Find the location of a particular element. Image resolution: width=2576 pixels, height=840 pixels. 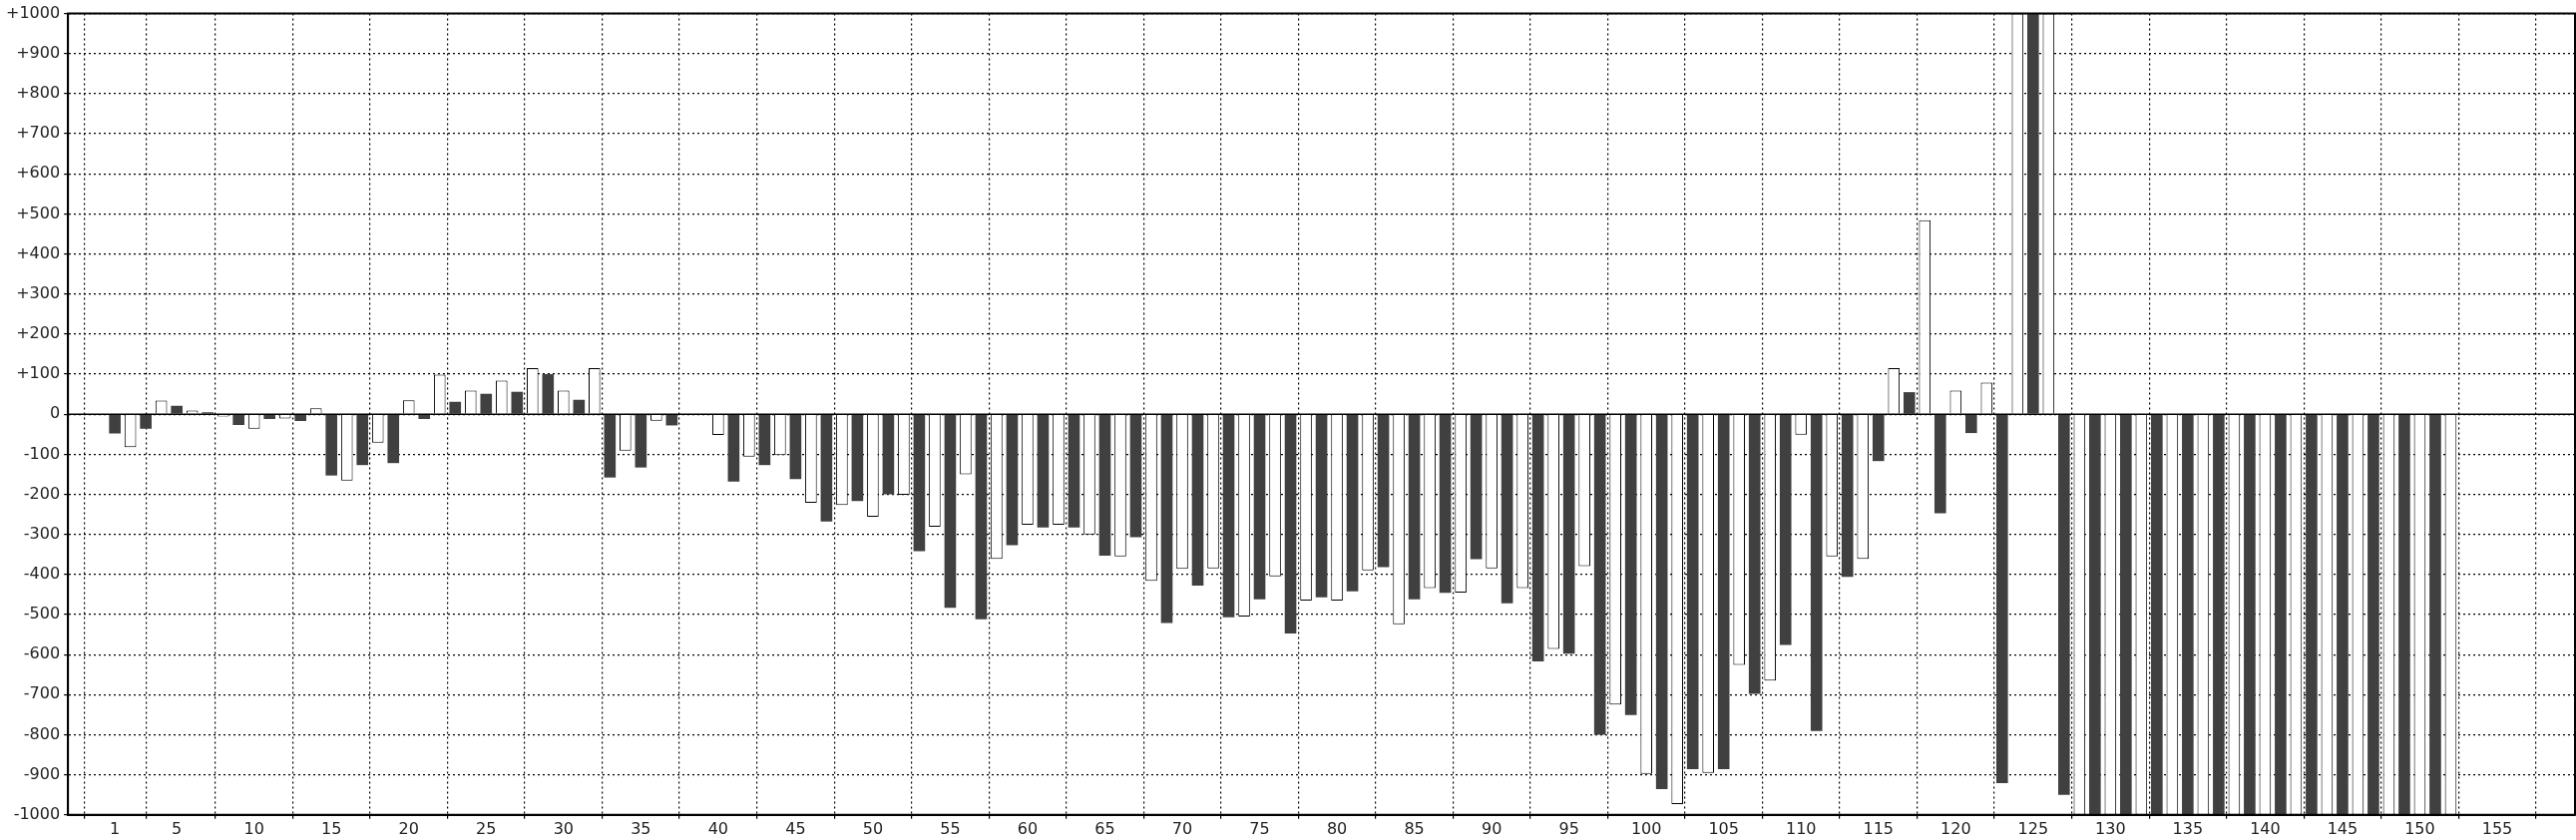

y-tick-label: +100 is located at coordinates (38, 373).